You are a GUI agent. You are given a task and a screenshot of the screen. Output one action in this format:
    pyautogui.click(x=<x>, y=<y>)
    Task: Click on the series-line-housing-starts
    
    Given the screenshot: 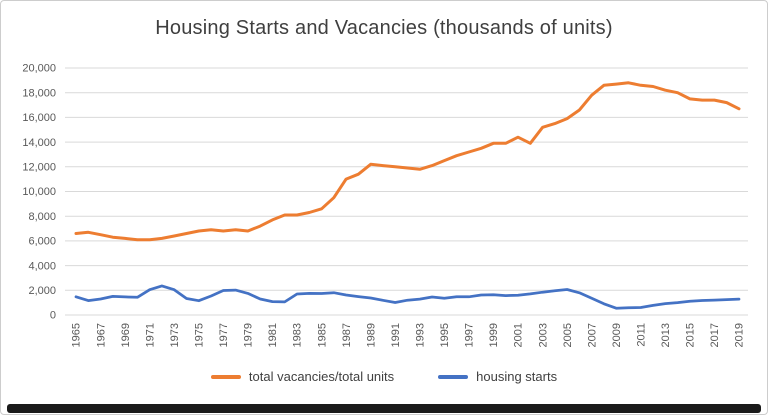 What is the action you would take?
    pyautogui.click(x=407, y=297)
    